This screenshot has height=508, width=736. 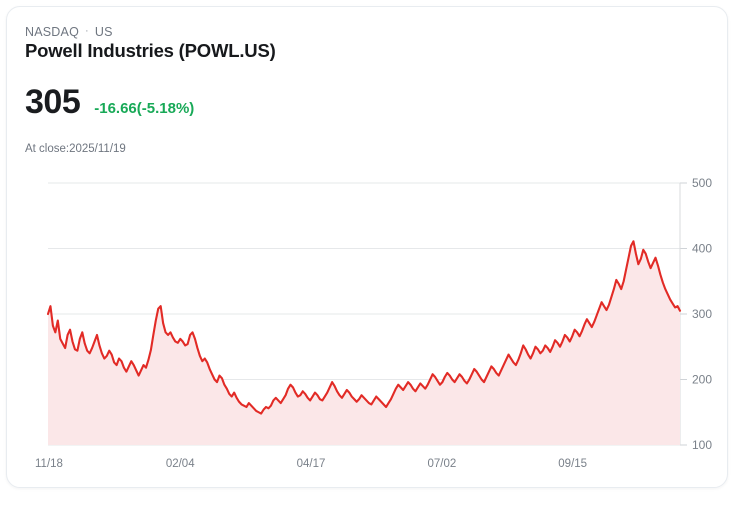 I want to click on y-axis-labels: 100 200 300 400 500, so click(x=702, y=314).